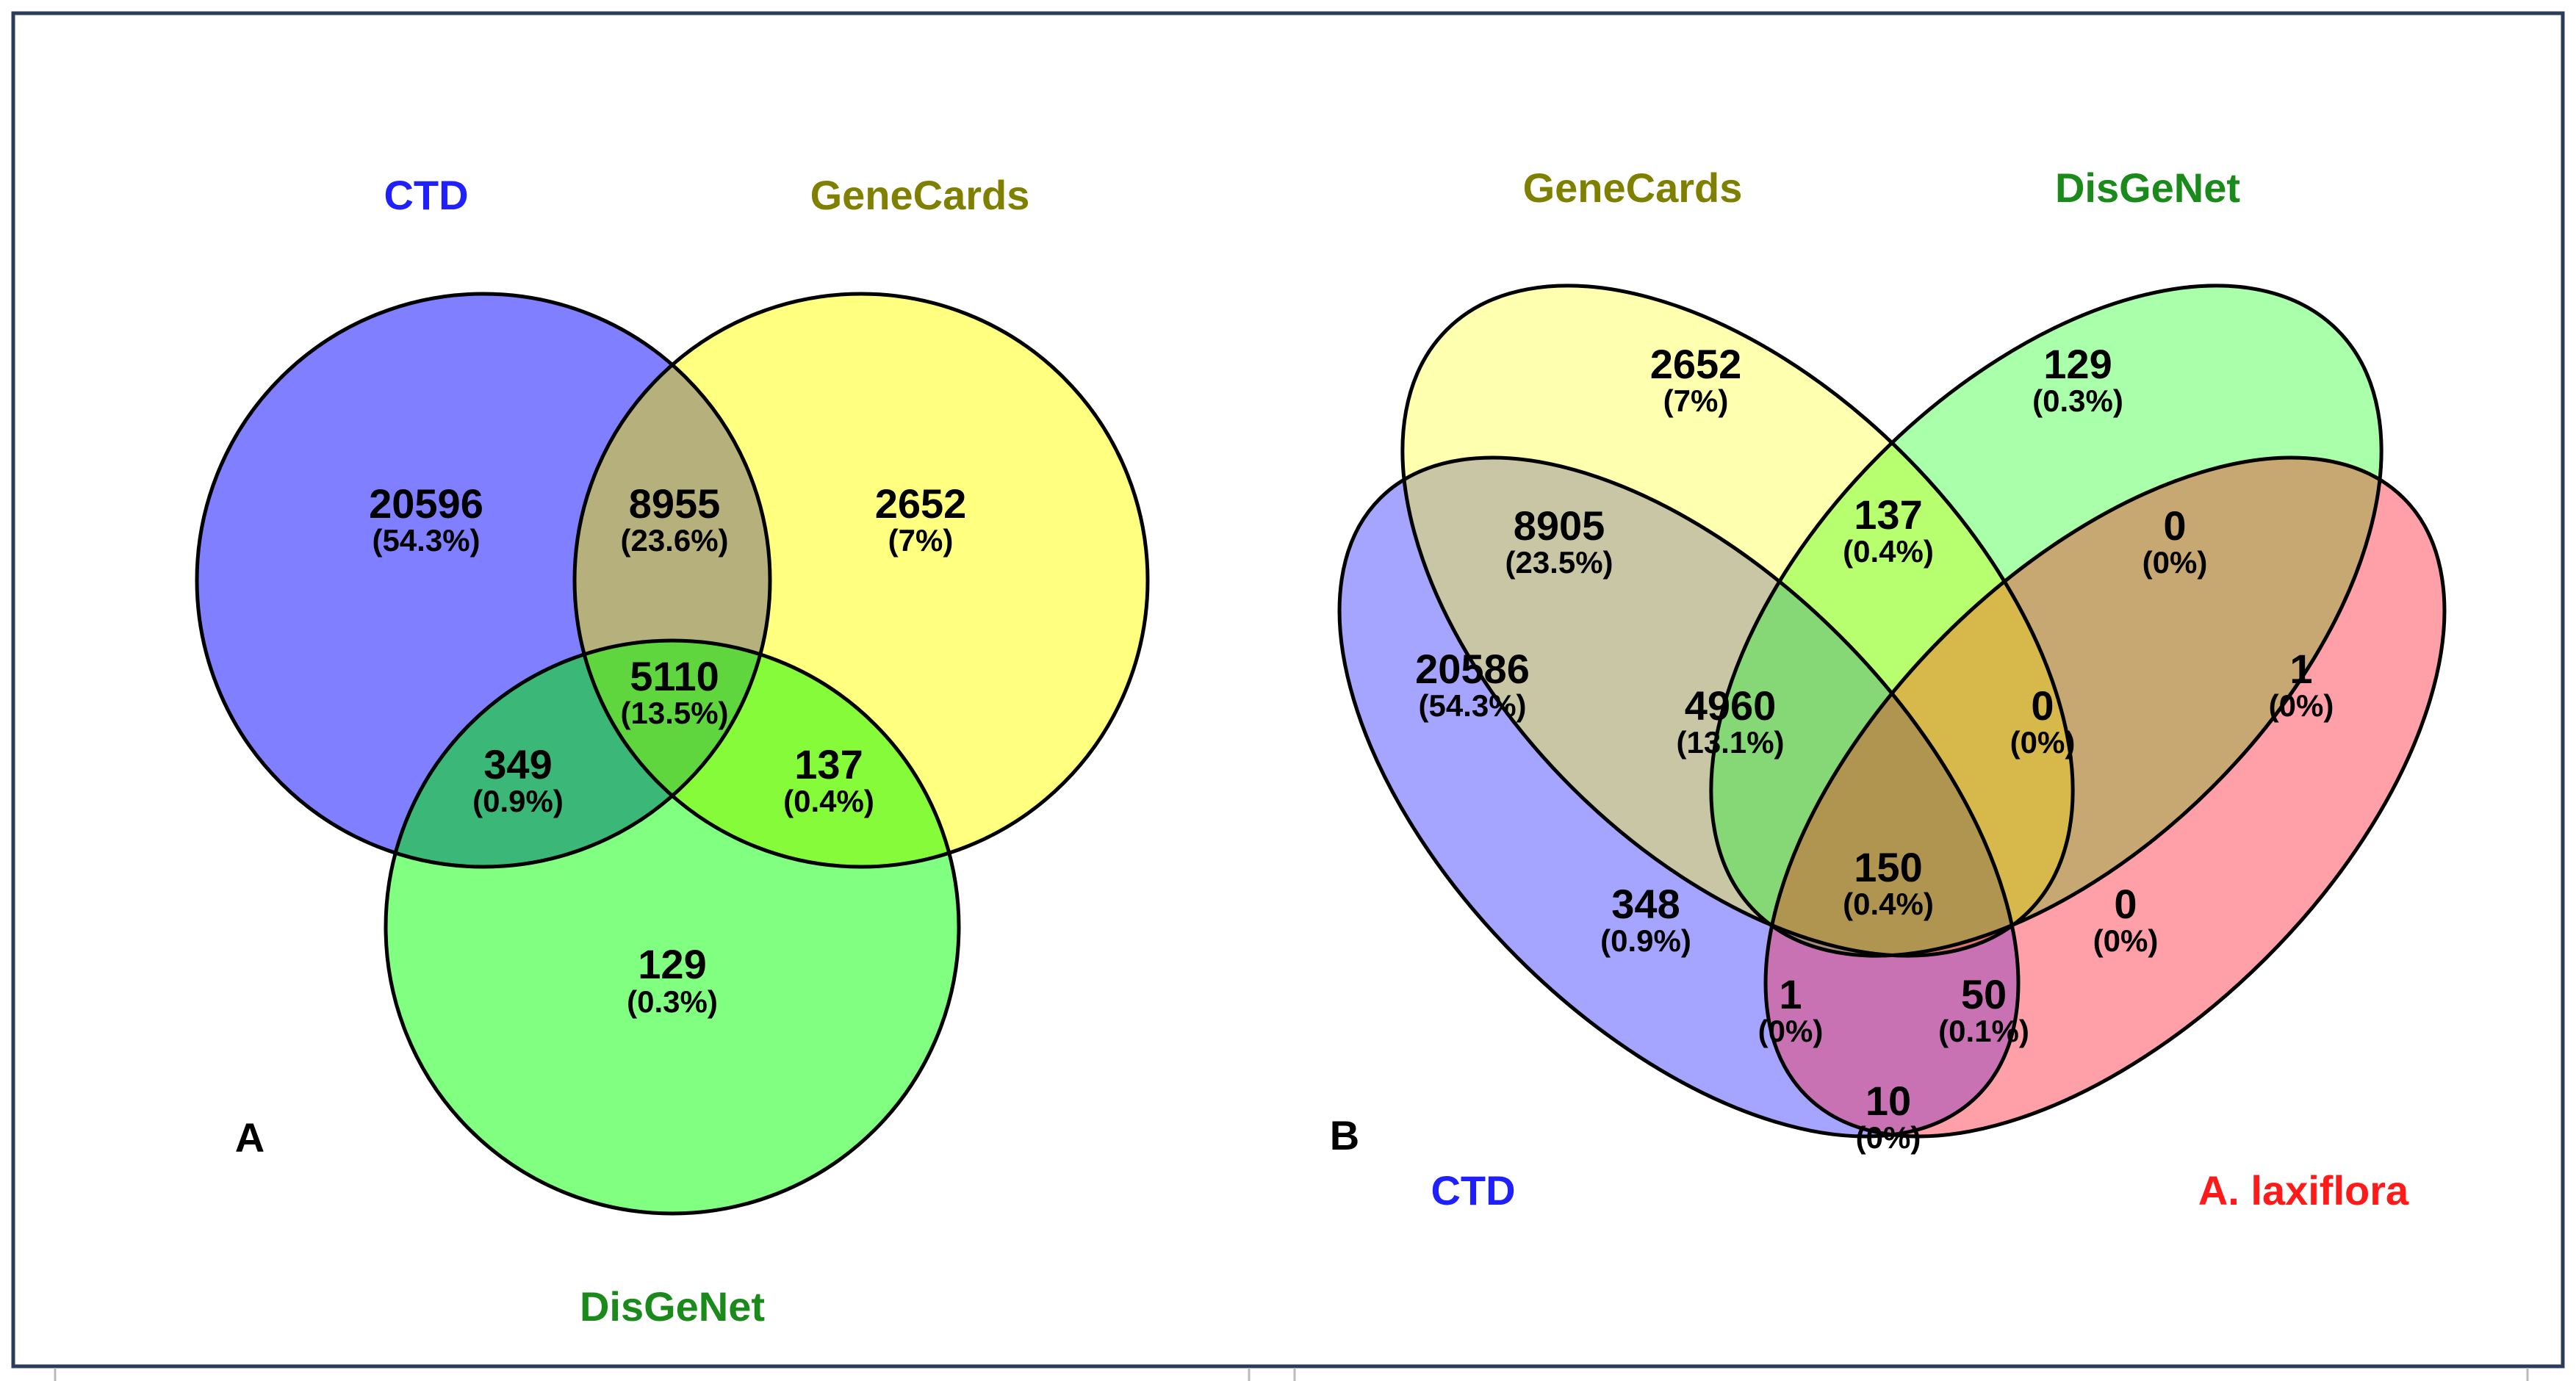 The image size is (2576, 1381). Describe the element at coordinates (1889, 1101) in the screenshot. I see `region-count: 10` at that location.